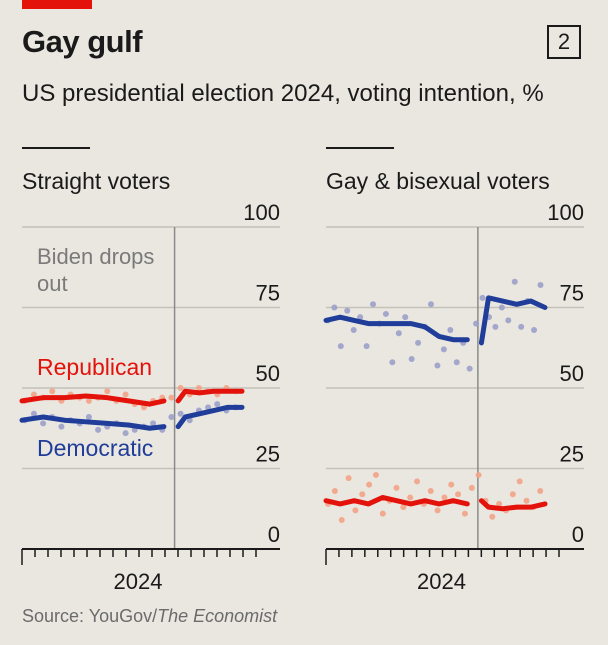 This screenshot has height=645, width=608. Describe the element at coordinates (268, 373) in the screenshot. I see `y-tick-label: 50` at that location.